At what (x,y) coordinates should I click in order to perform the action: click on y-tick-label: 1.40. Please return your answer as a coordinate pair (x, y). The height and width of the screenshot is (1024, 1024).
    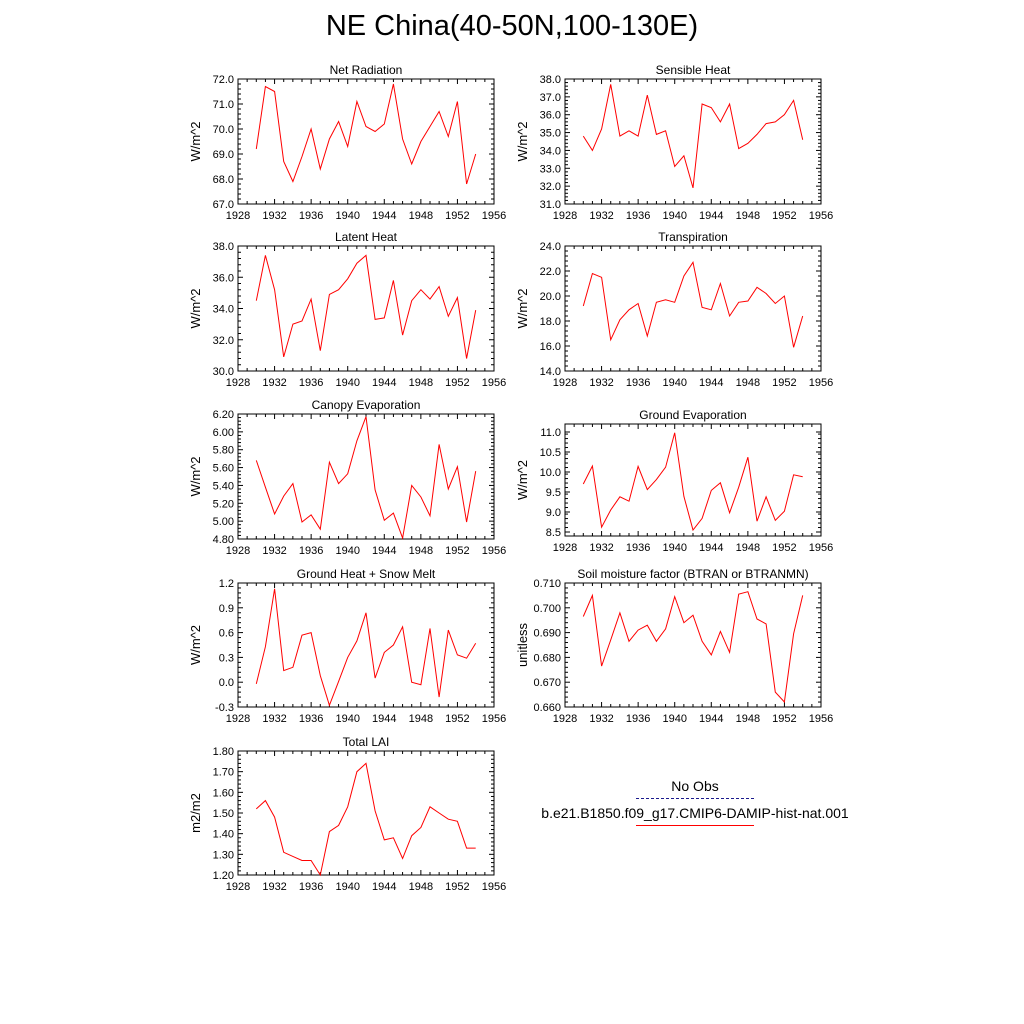
    Looking at the image, I should click on (223, 835).